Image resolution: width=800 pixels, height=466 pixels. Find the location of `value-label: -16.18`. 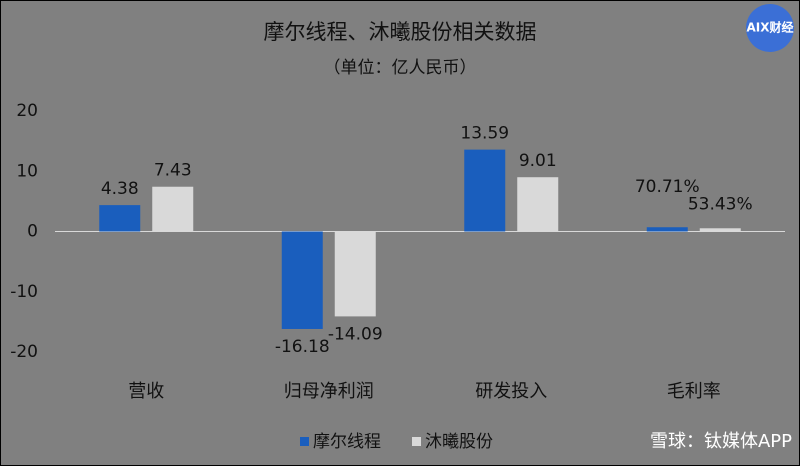

value-label: -16.18 is located at coordinates (302, 347).